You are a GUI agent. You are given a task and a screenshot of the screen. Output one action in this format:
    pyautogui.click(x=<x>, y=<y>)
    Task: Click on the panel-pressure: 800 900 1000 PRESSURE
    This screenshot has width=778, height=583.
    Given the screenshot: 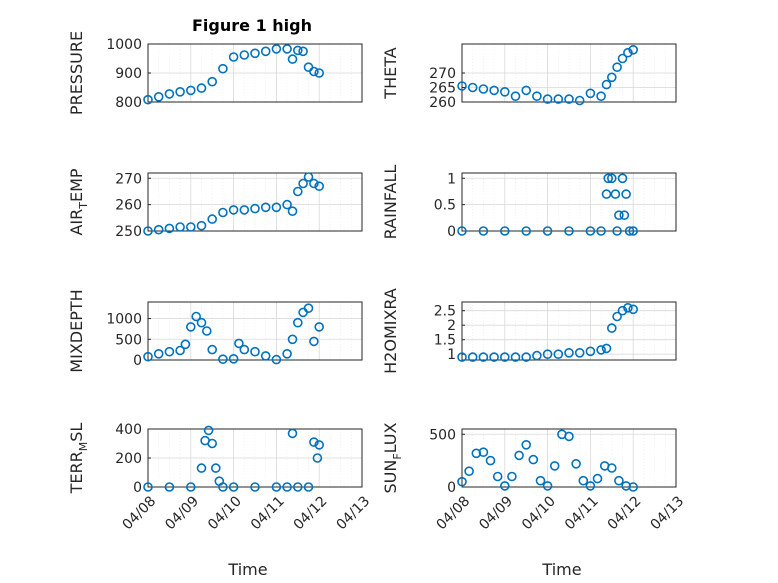 What is the action you would take?
    pyautogui.click(x=215, y=73)
    